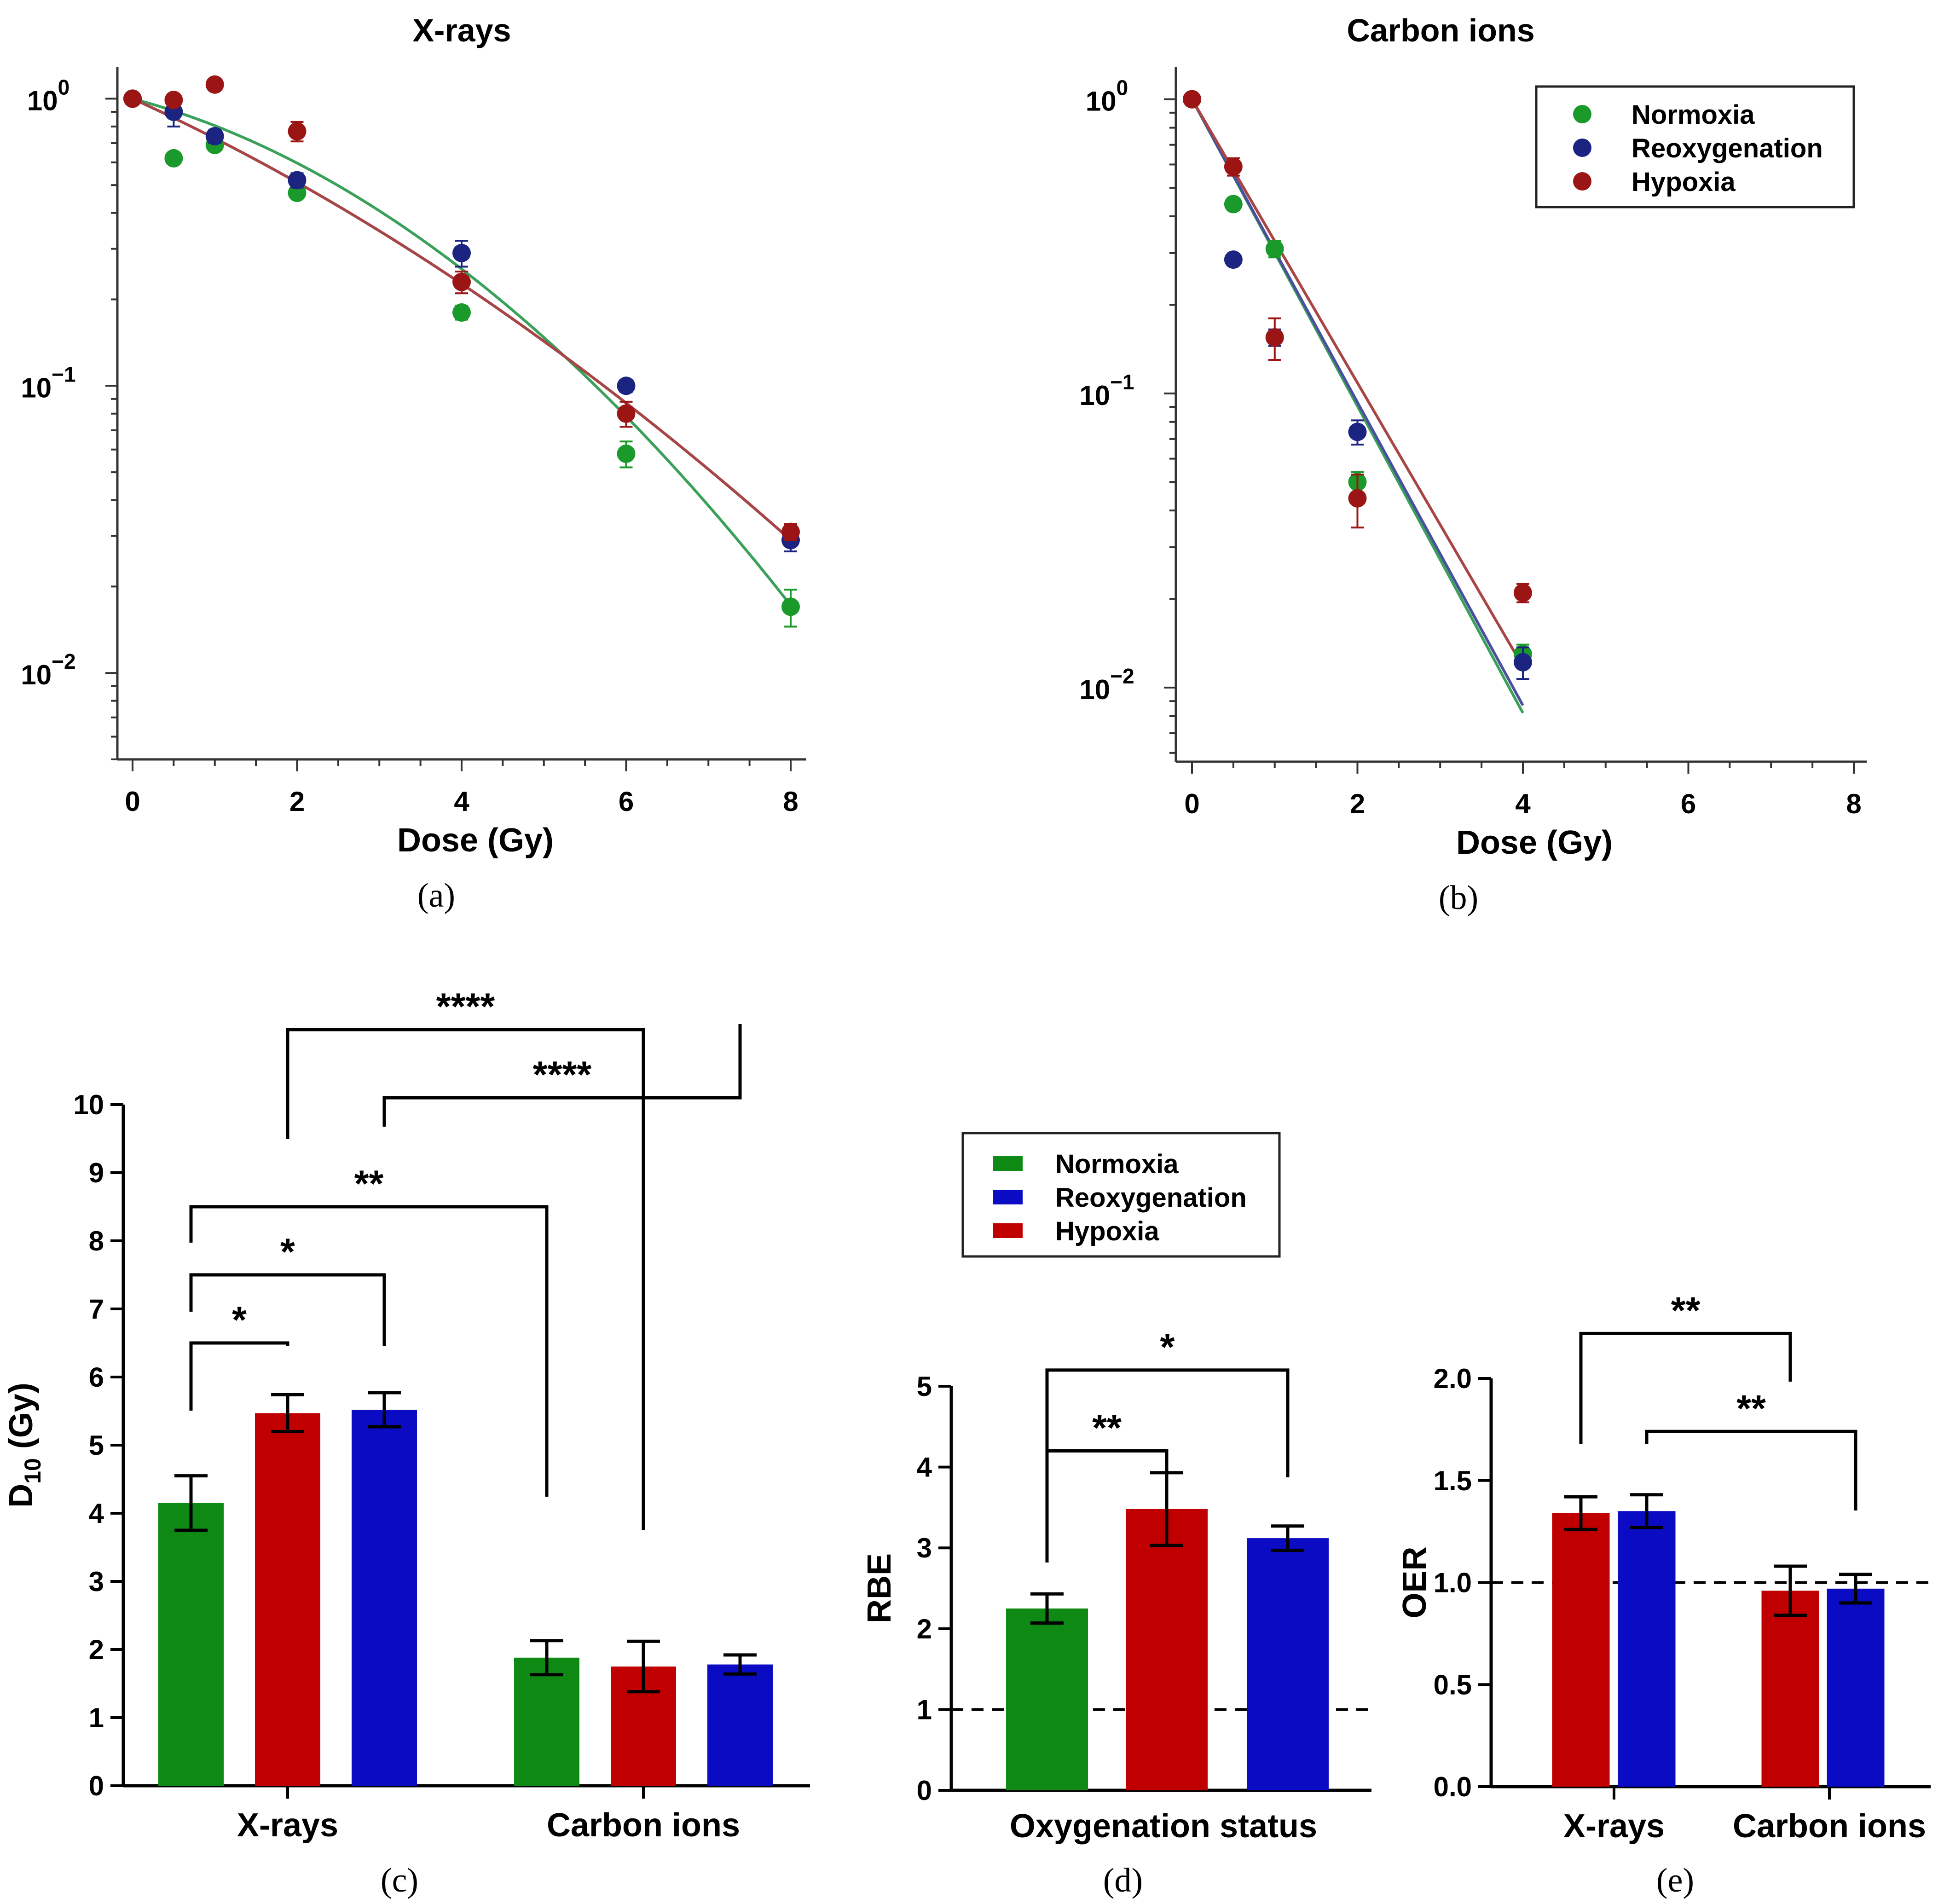 This screenshot has width=1944, height=1904. I want to click on y-tick-label: 7, so click(96, 1309).